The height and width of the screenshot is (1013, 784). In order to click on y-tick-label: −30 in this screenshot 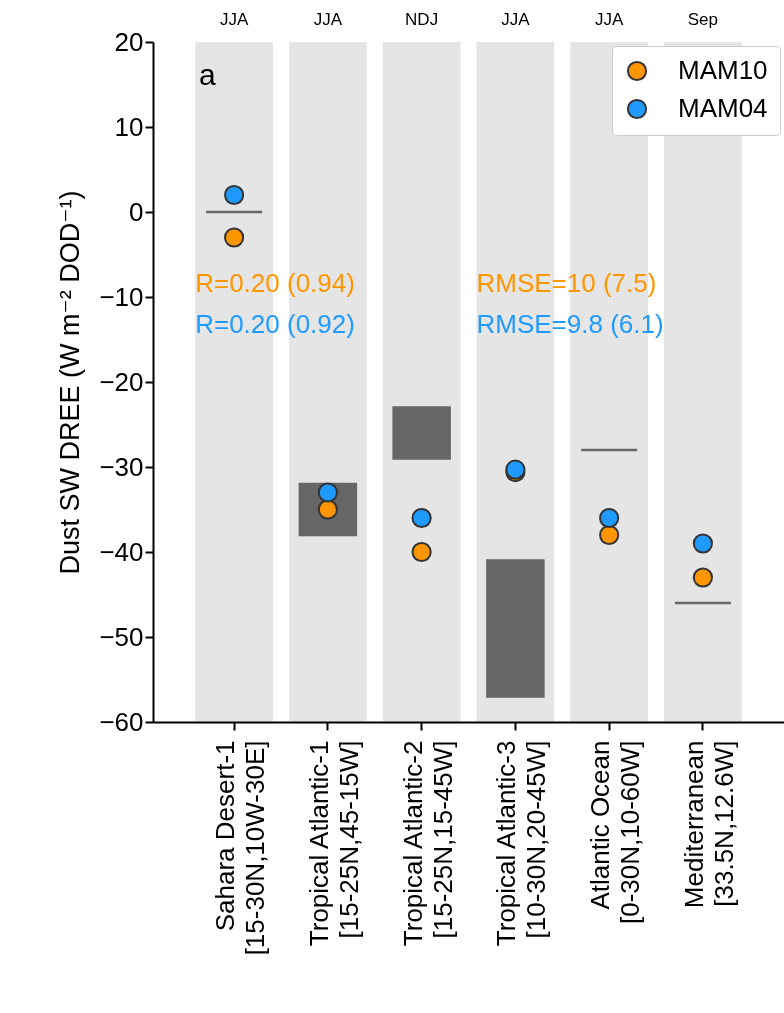, I will do `click(121, 466)`.